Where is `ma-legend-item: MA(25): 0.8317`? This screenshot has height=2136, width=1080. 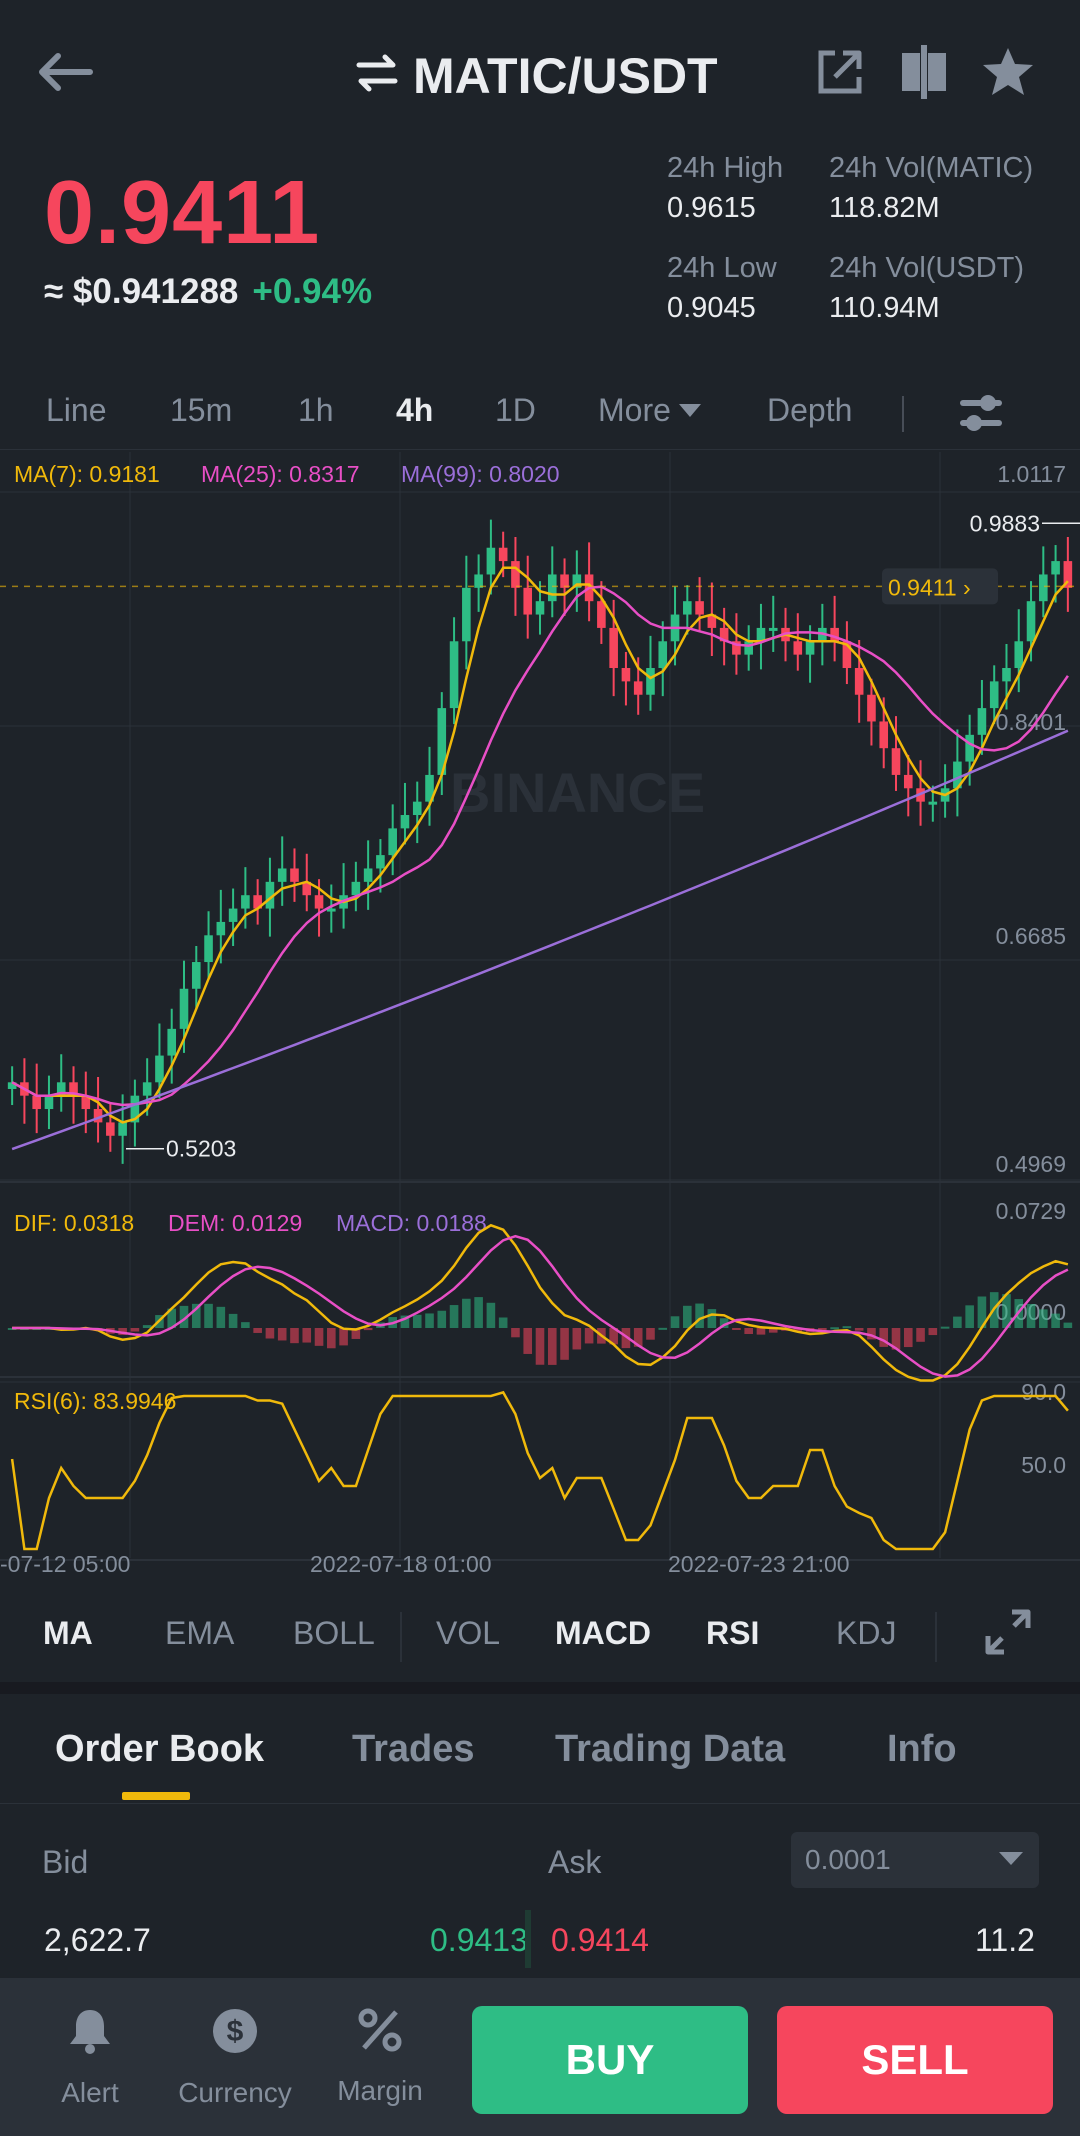
ma-legend-item: MA(25): 0.8317 is located at coordinates (280, 474).